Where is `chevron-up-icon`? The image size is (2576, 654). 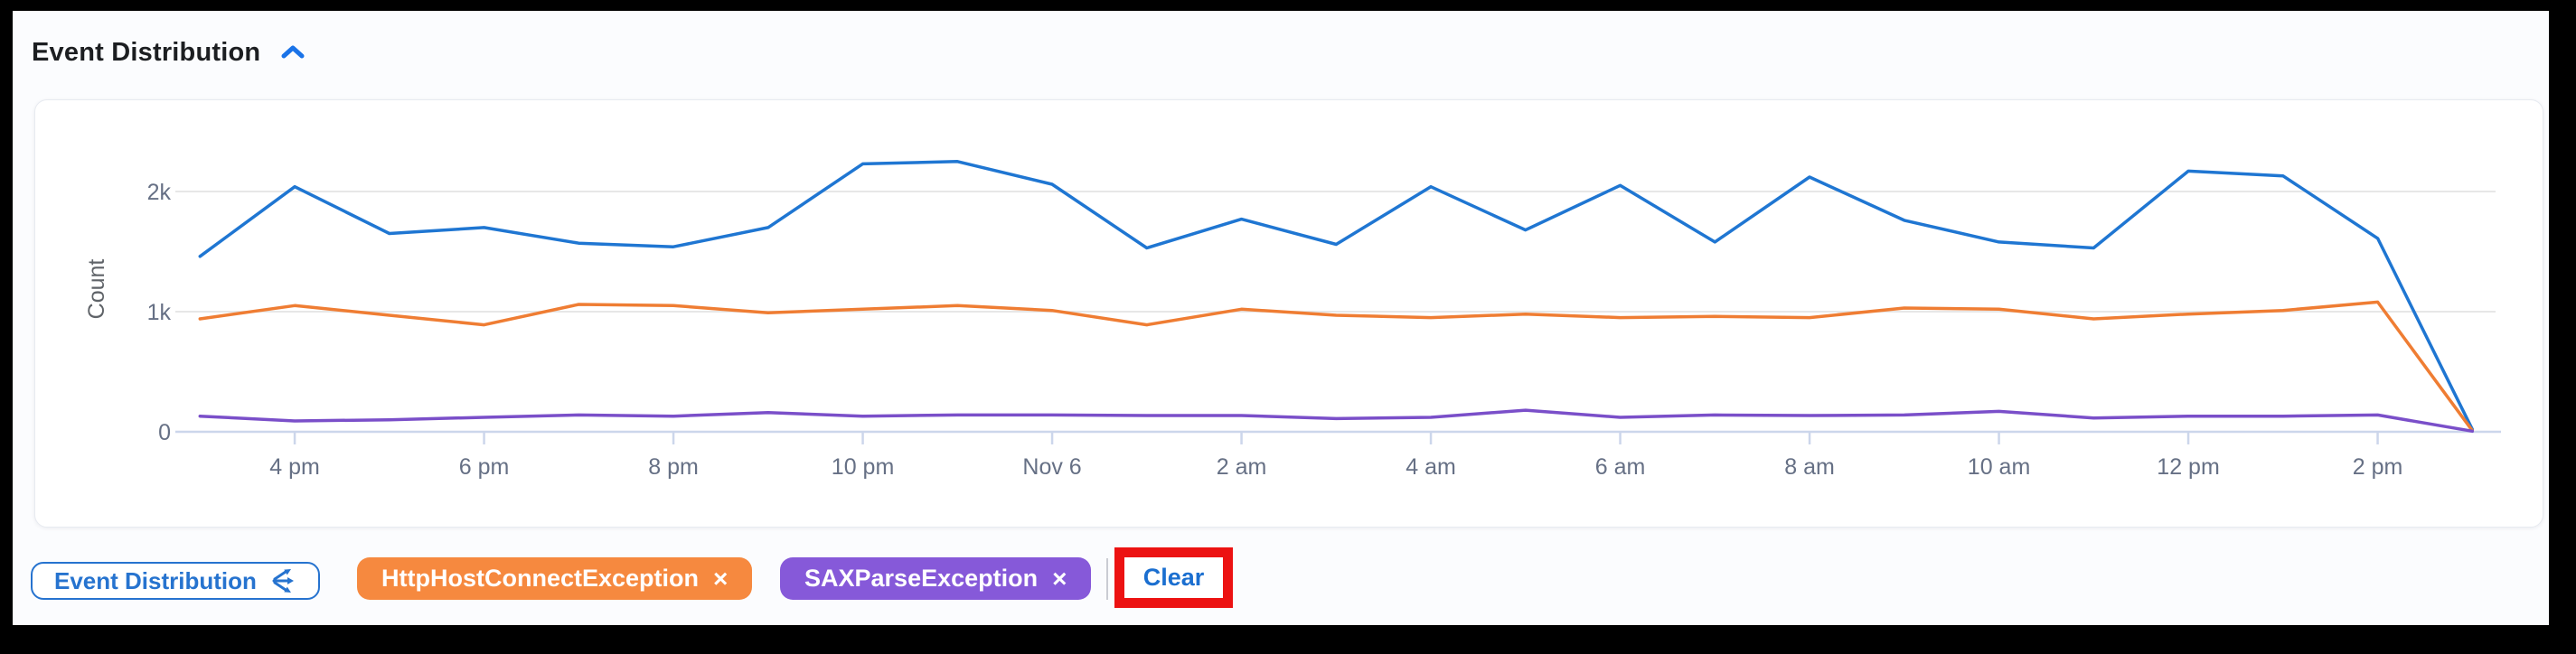
chevron-up-icon is located at coordinates (293, 52).